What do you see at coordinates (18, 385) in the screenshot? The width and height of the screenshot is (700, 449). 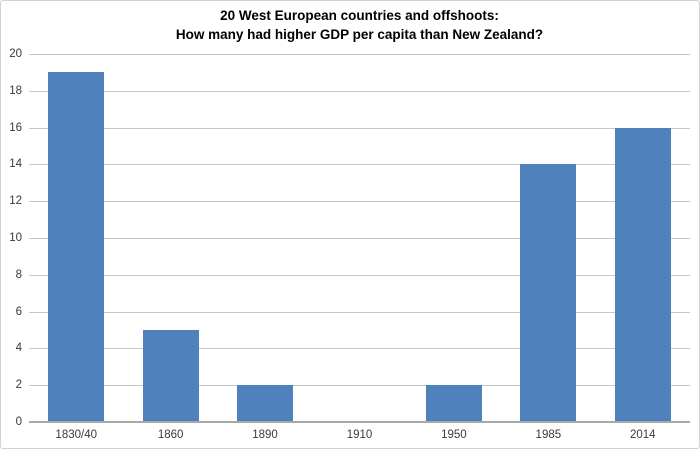 I see `y-tick-label-2: 2` at bounding box center [18, 385].